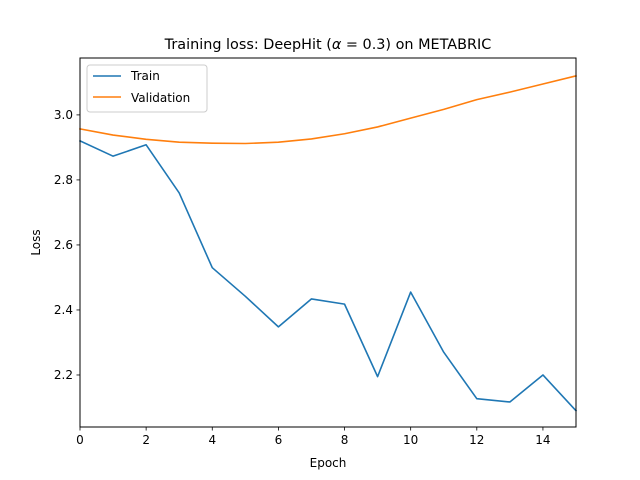  What do you see at coordinates (36, 242) in the screenshot?
I see `y-axis-label: Loss` at bounding box center [36, 242].